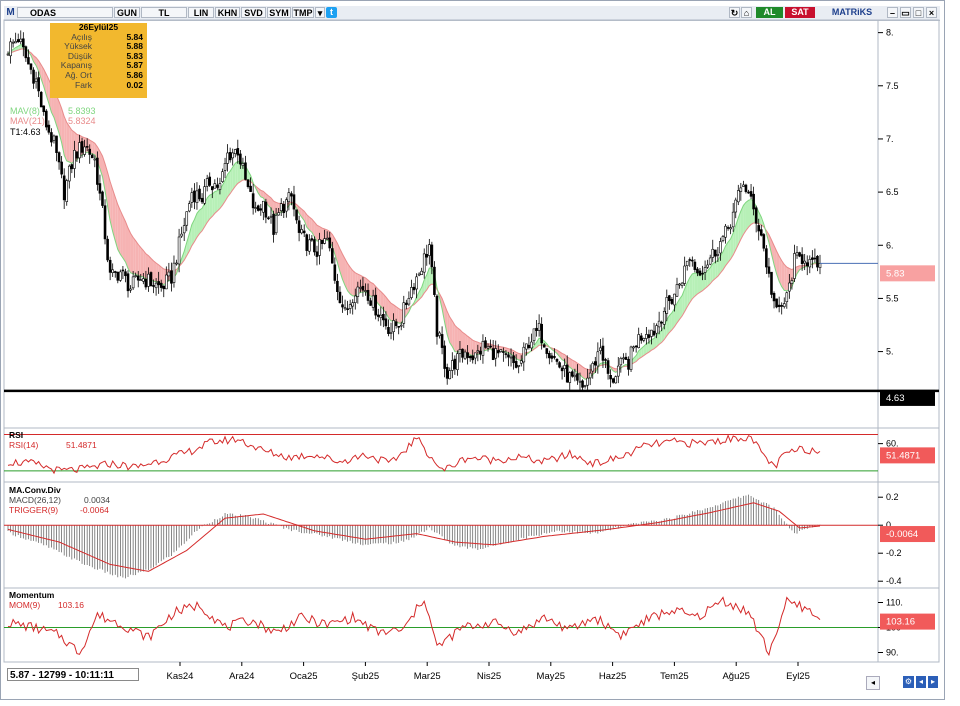 The image size is (960, 706). Describe the element at coordinates (253, 12) in the screenshot. I see `svd-button: SVD` at that location.